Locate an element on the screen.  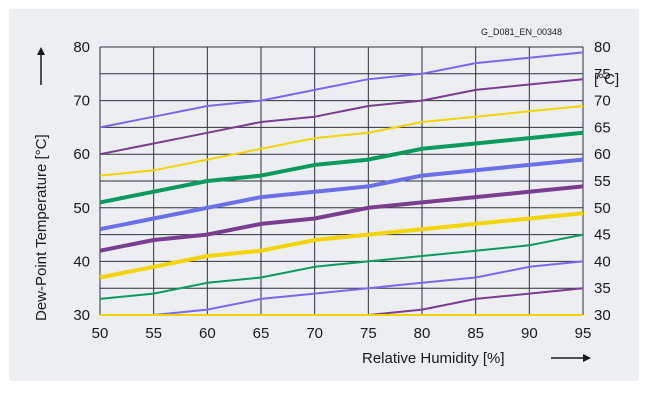
y-axis-arrow-head is located at coordinates (41, 51).